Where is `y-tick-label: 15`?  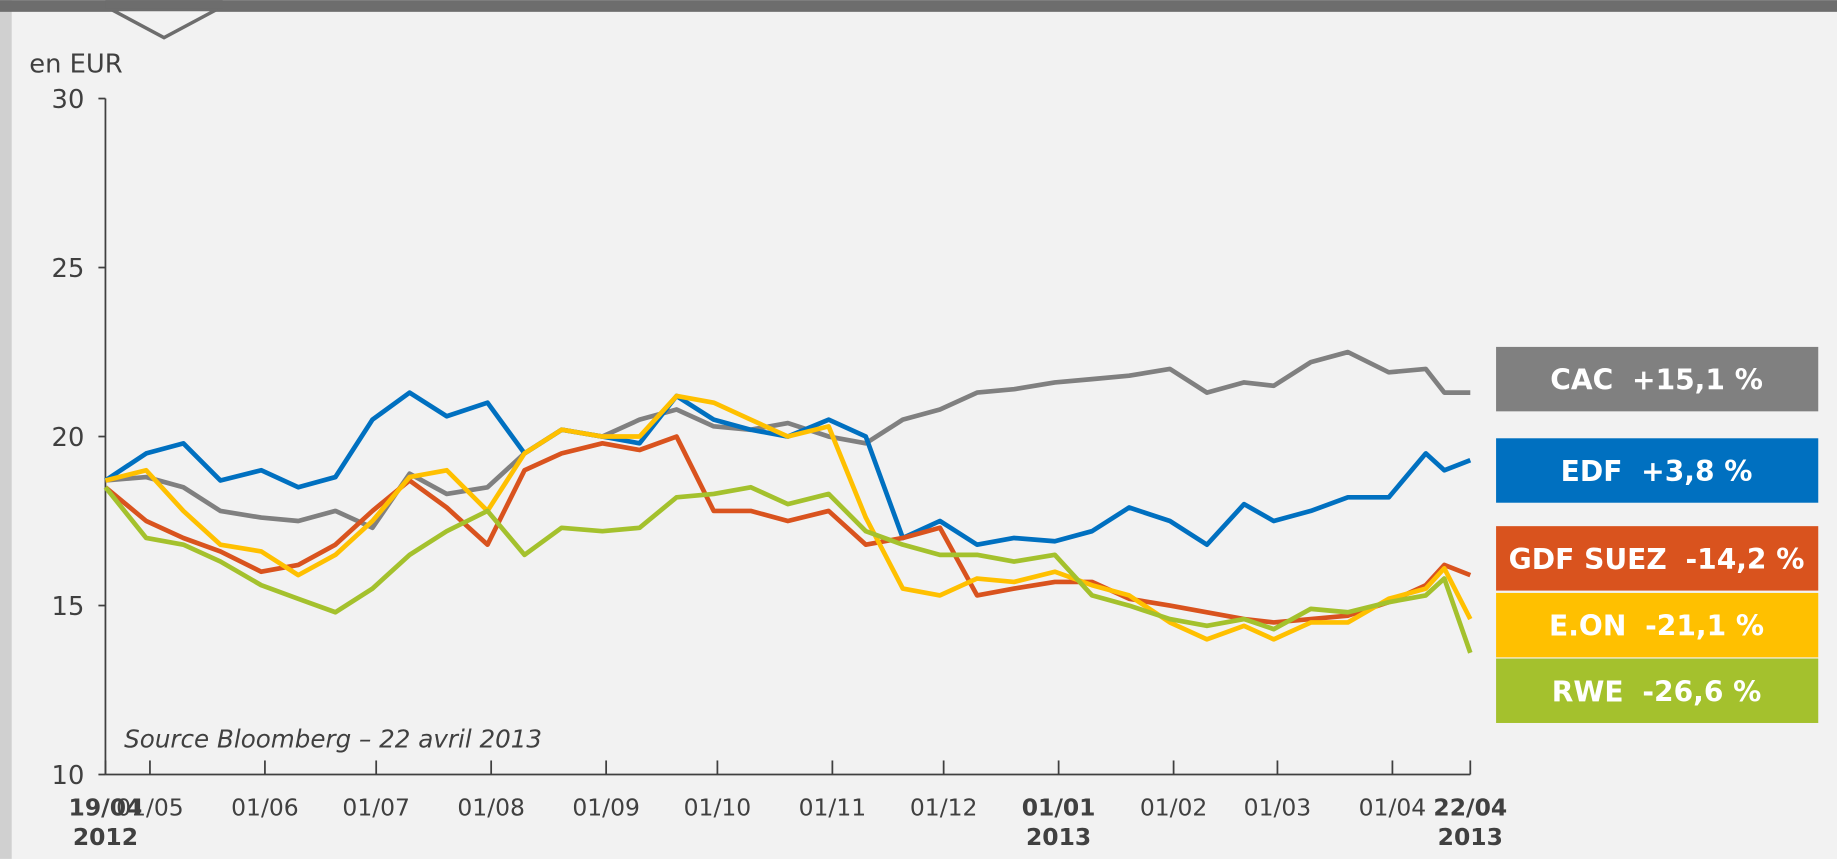 y-tick-label: 15 is located at coordinates (68, 607).